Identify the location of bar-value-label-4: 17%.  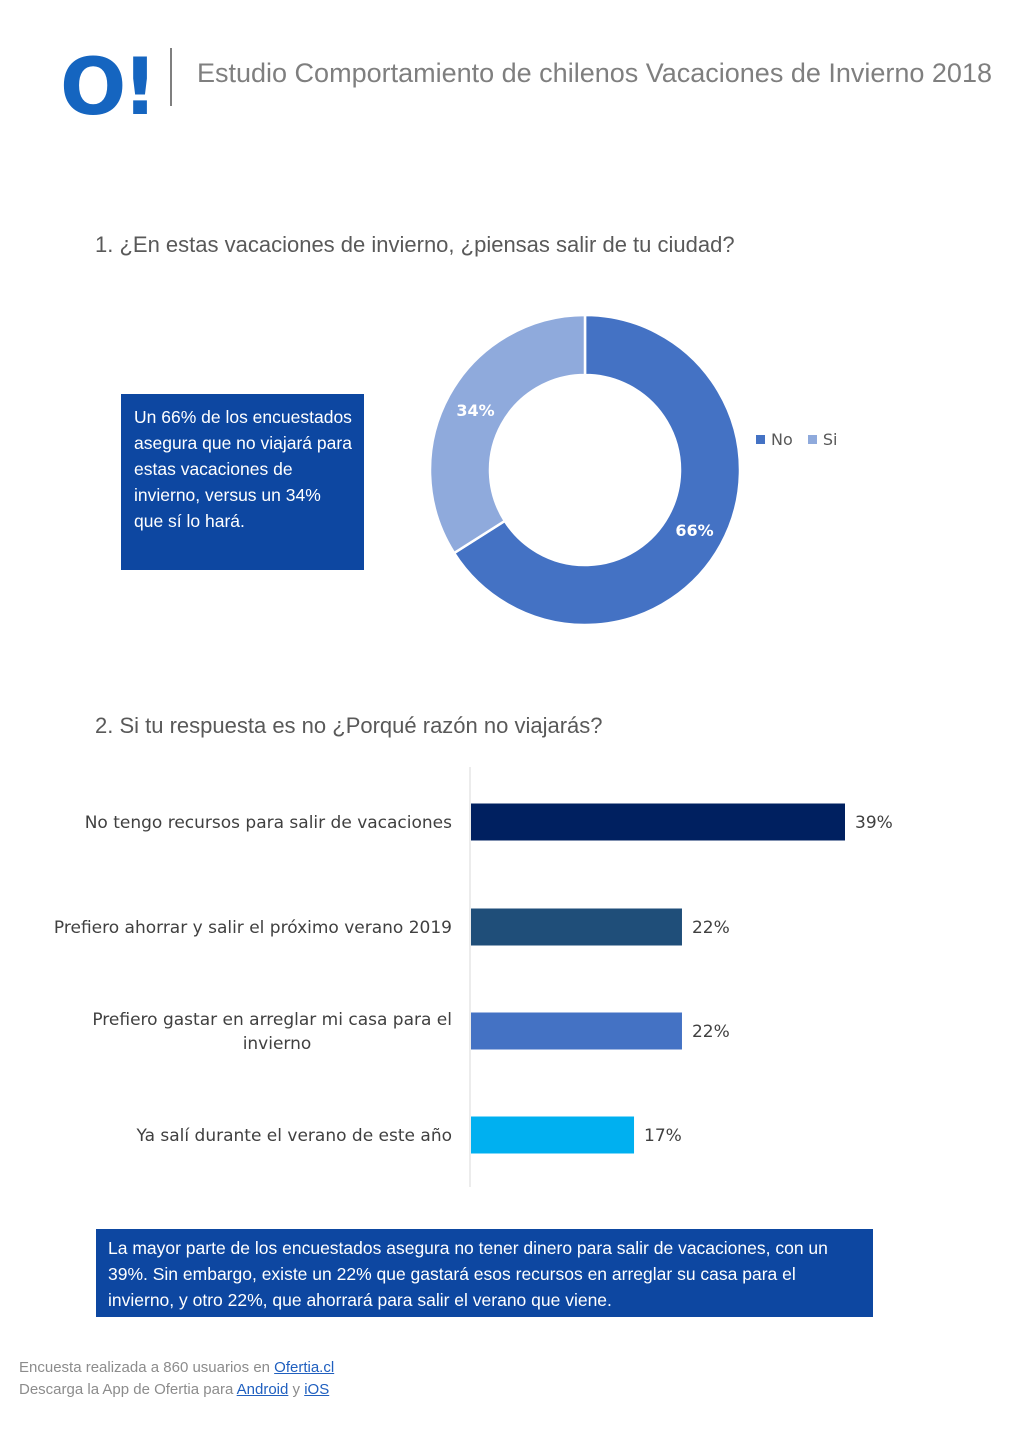
(663, 1136).